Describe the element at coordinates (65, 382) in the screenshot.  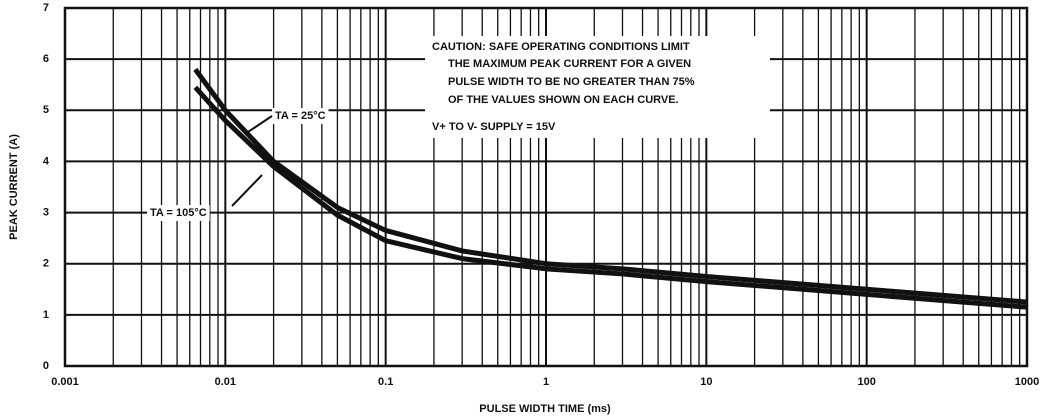
I see `x-tick-label: 0.001` at that location.